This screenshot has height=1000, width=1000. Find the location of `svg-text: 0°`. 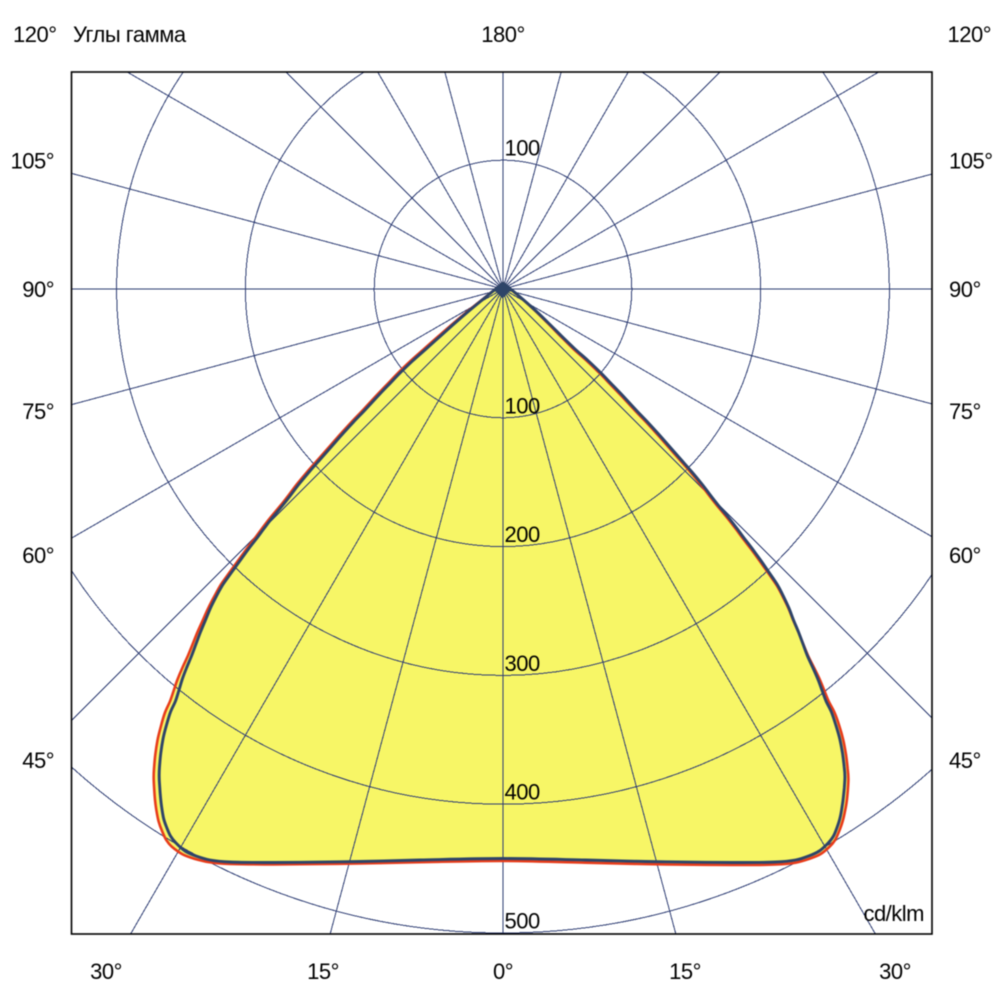

svg-text: 0° is located at coordinates (503, 971).